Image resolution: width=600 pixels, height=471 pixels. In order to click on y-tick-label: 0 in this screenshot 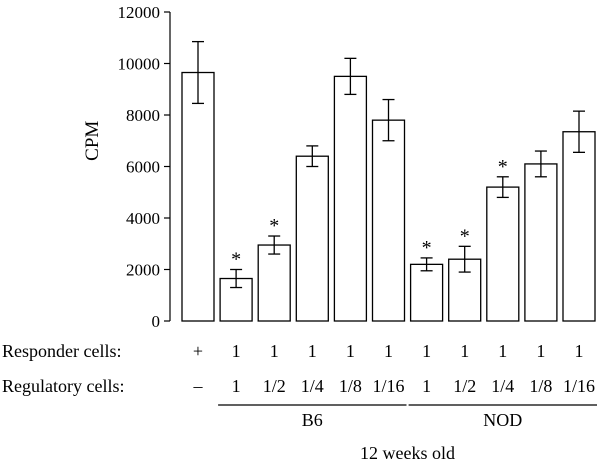, I will do `click(156, 321)`.